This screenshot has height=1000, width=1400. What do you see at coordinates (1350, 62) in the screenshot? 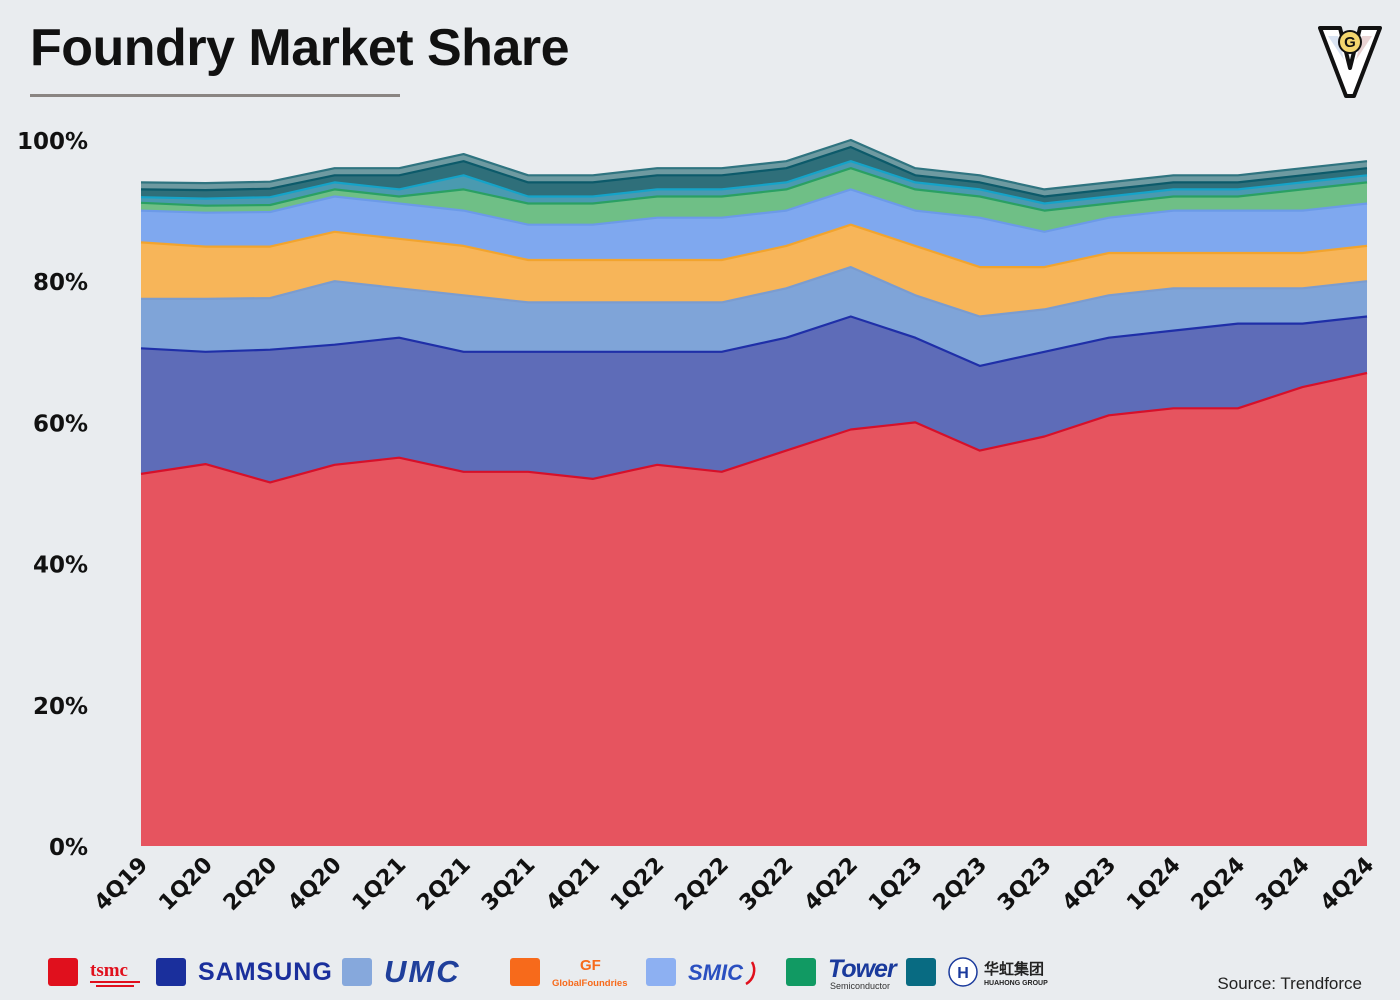
I see `brand-logo-icon: G` at bounding box center [1350, 62].